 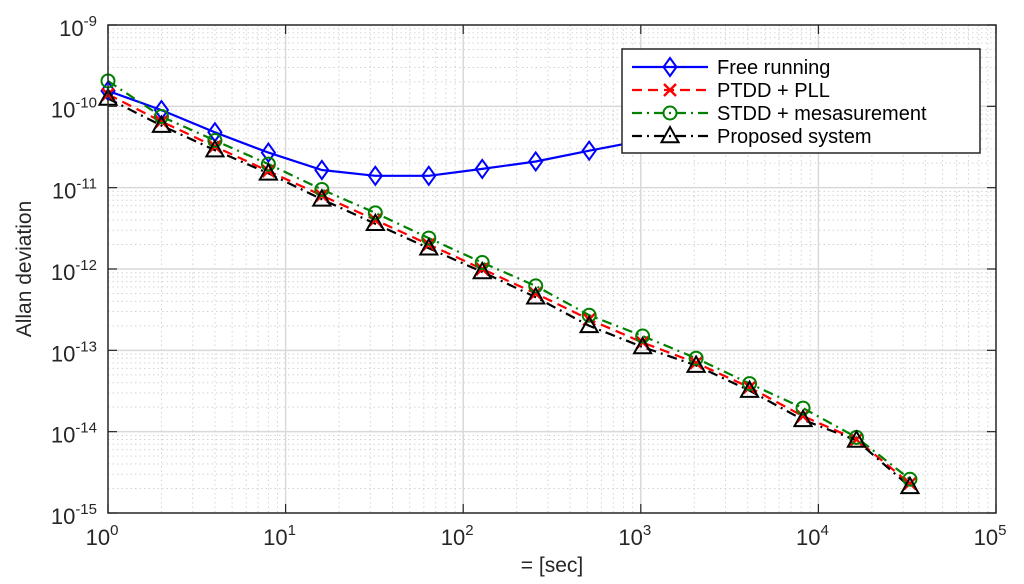 What do you see at coordinates (24, 269) in the screenshot?
I see `y-axis-label: Allan deviation` at bounding box center [24, 269].